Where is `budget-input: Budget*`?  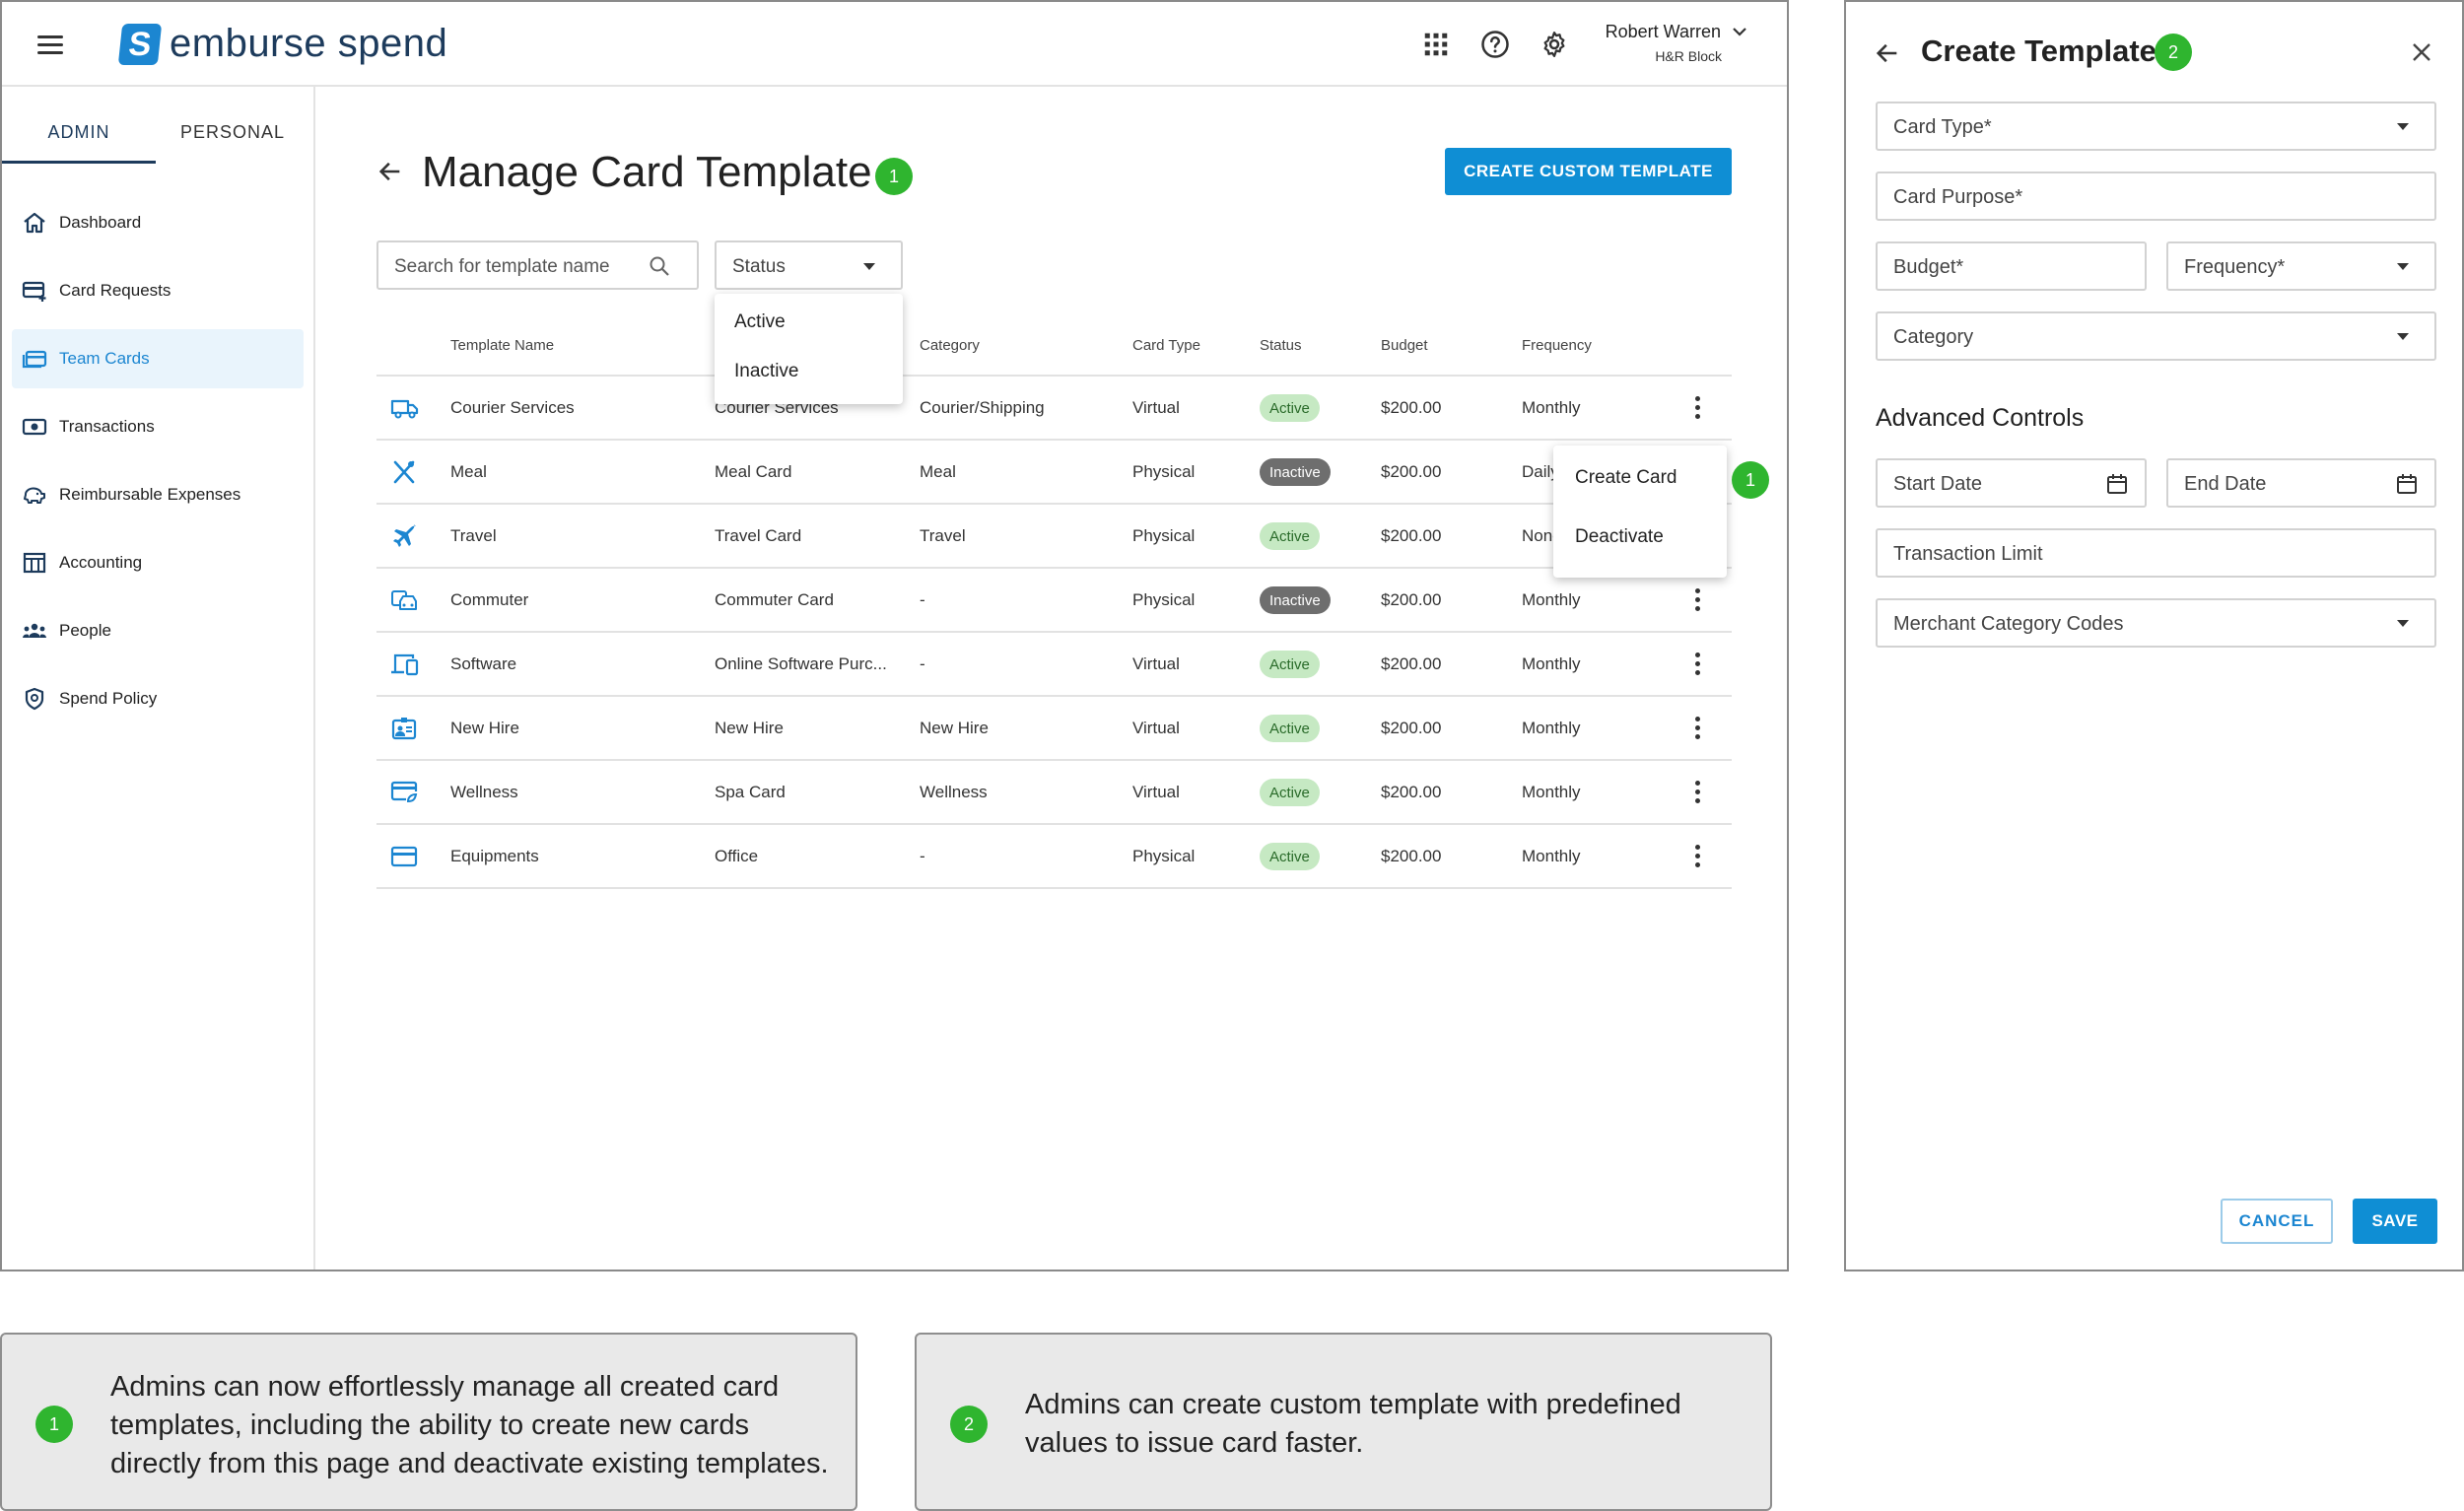 budget-input: Budget* is located at coordinates (2011, 266).